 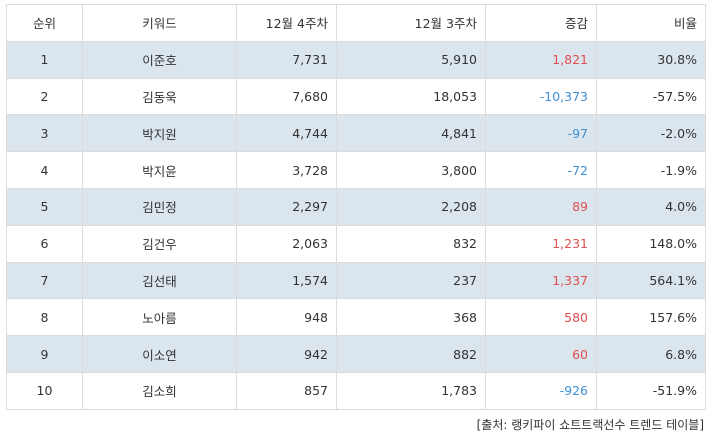 What do you see at coordinates (651, 317) in the screenshot?
I see `cell-ratio: 157.6%` at bounding box center [651, 317].